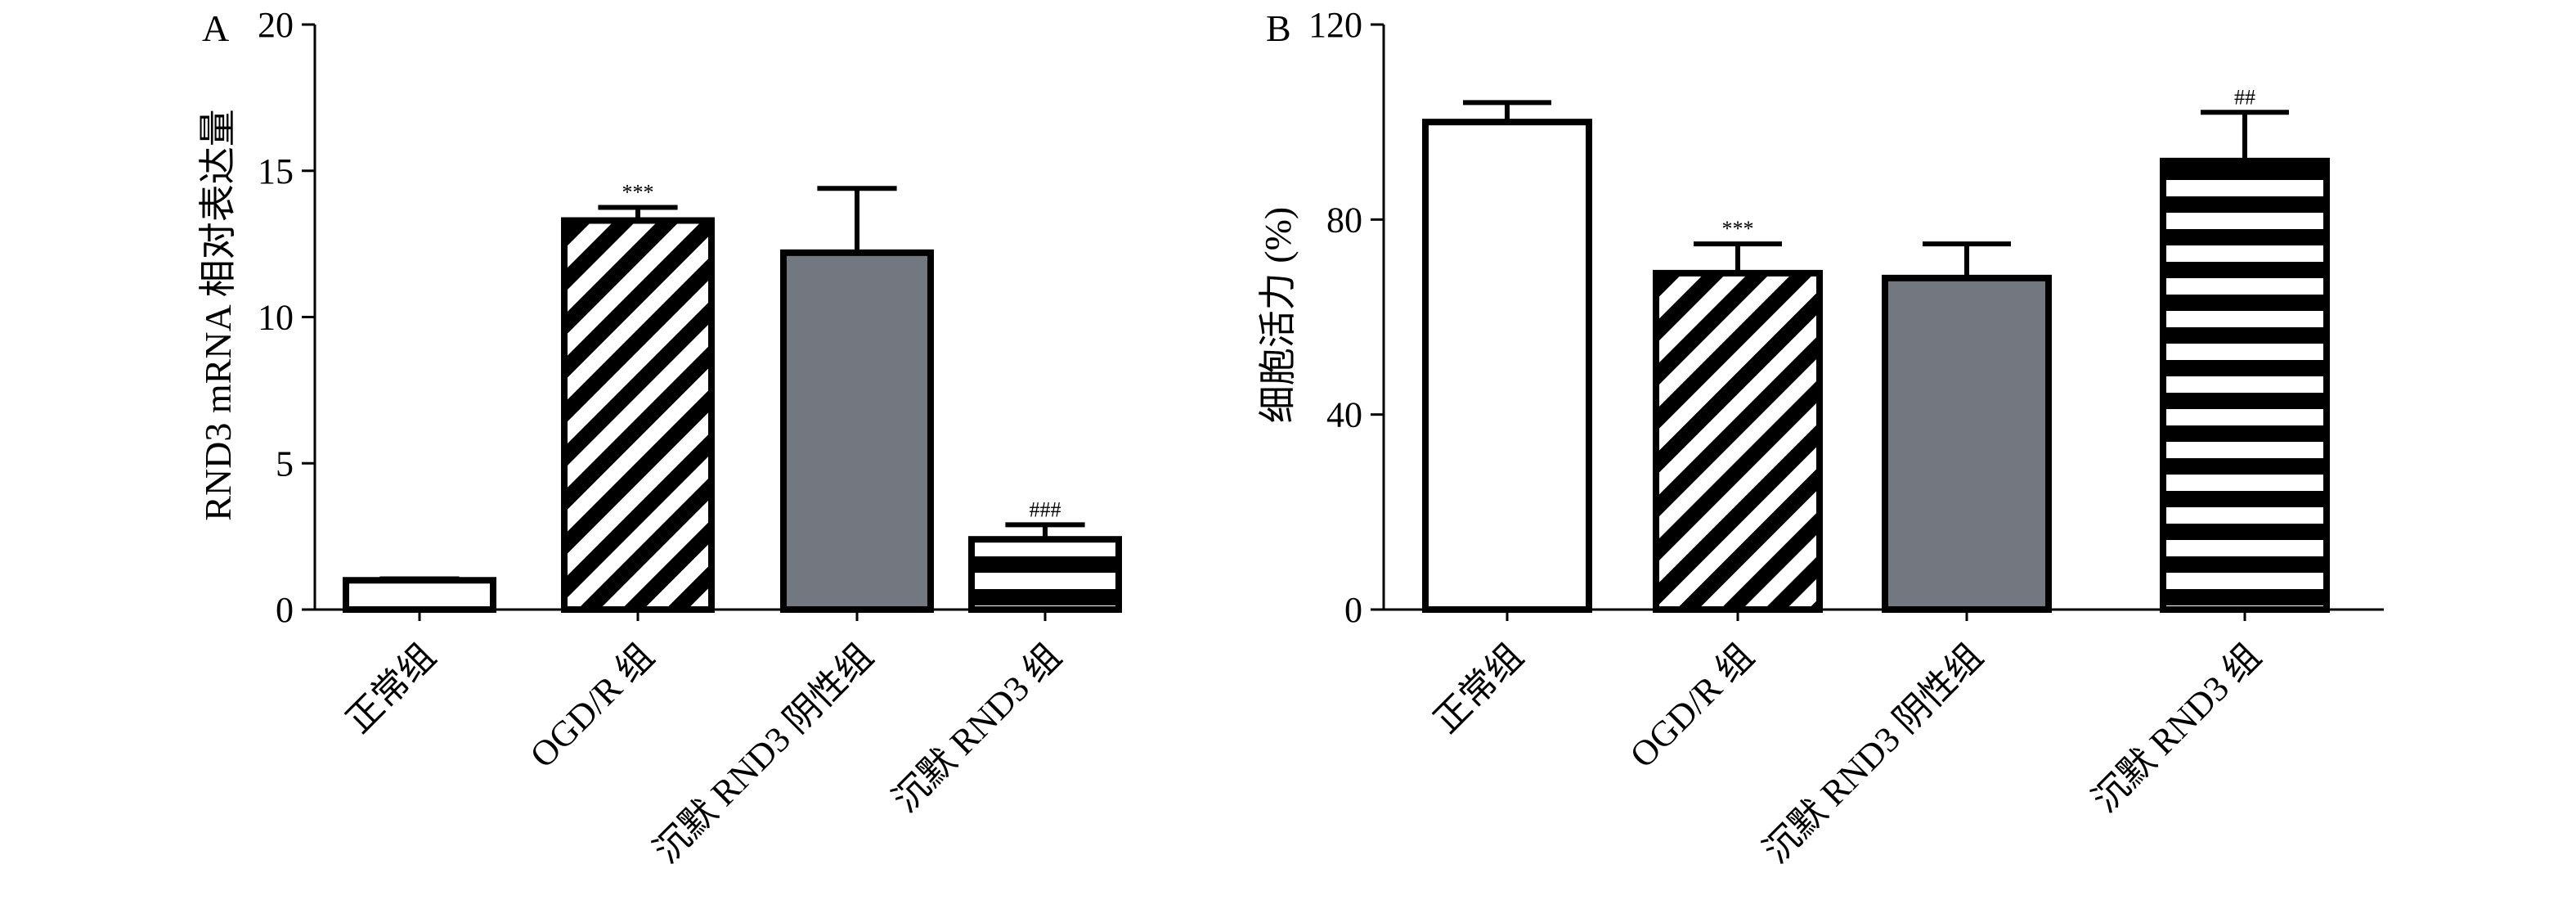 The image size is (2576, 909). I want to click on panel-a-bars, so click(732, 416).